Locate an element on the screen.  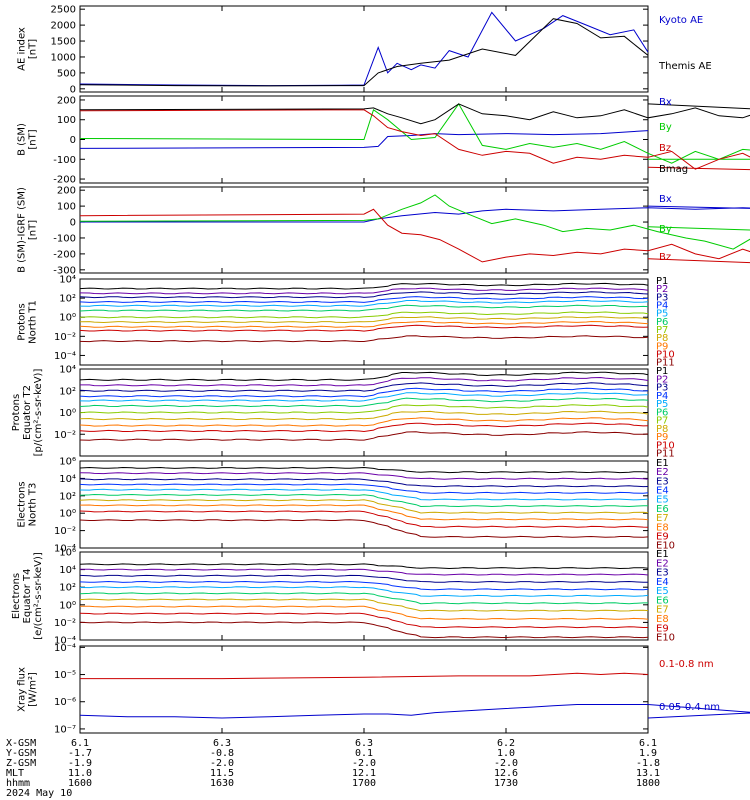
y-tick-label: -200 is located at coordinates (64, 254).